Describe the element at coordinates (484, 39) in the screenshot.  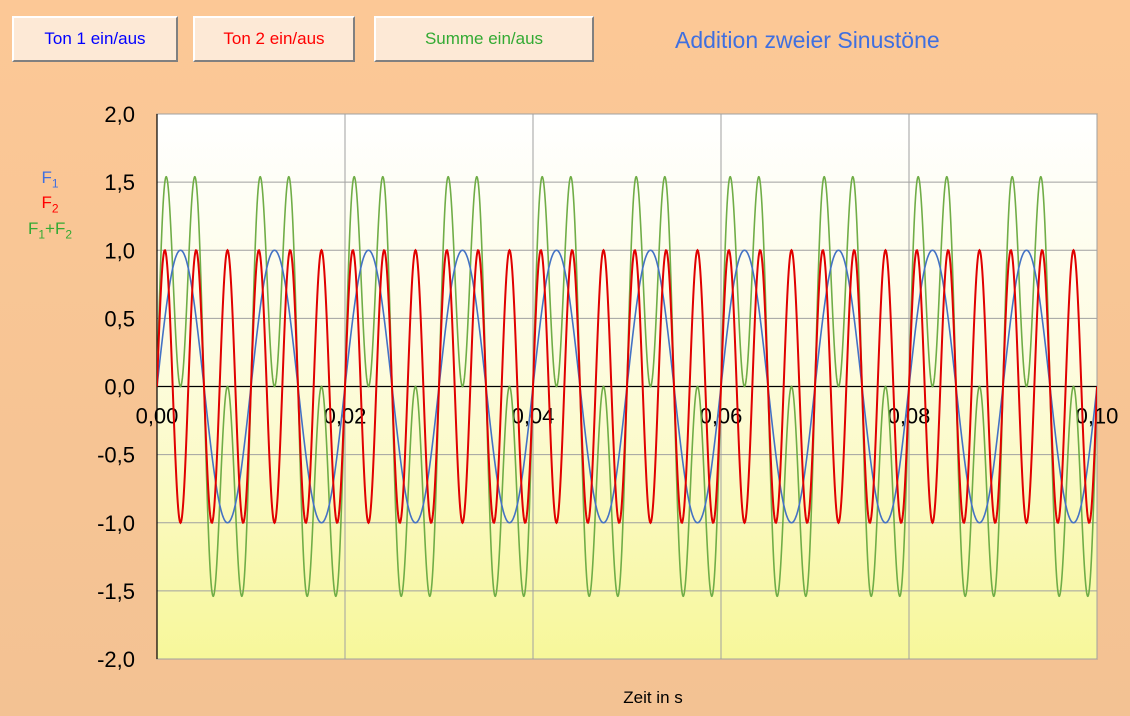
I see `summe-toggle-button: Summe ein/aus` at that location.